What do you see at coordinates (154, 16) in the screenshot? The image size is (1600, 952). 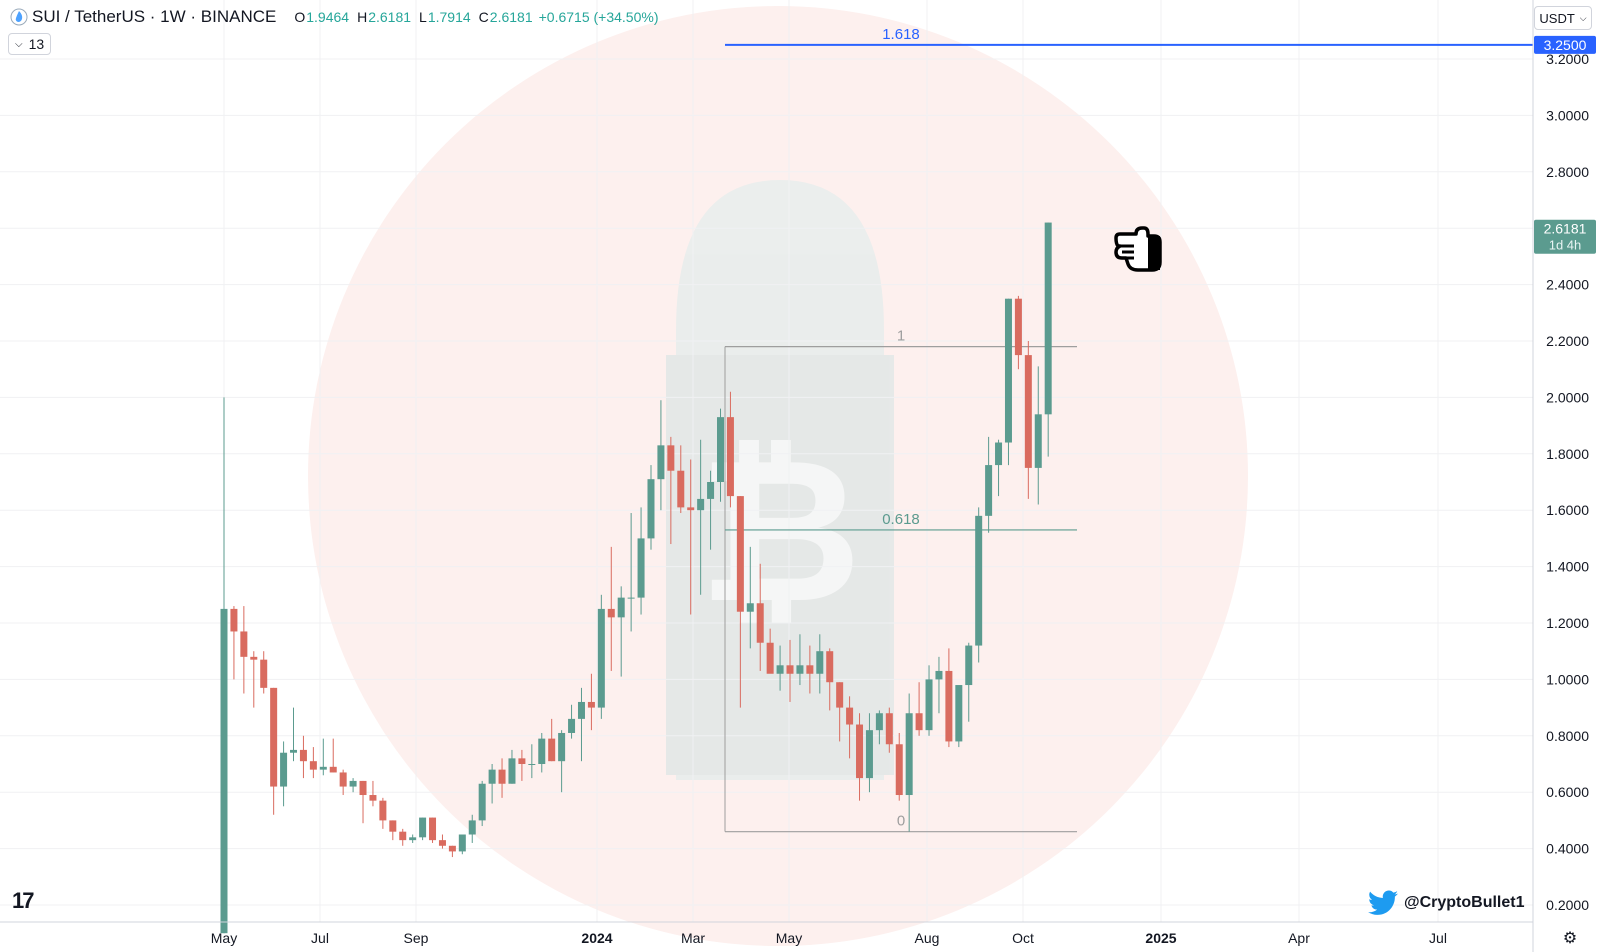 I see `symbol-title: SUI / TetherUS · 1W · BINANCE` at bounding box center [154, 16].